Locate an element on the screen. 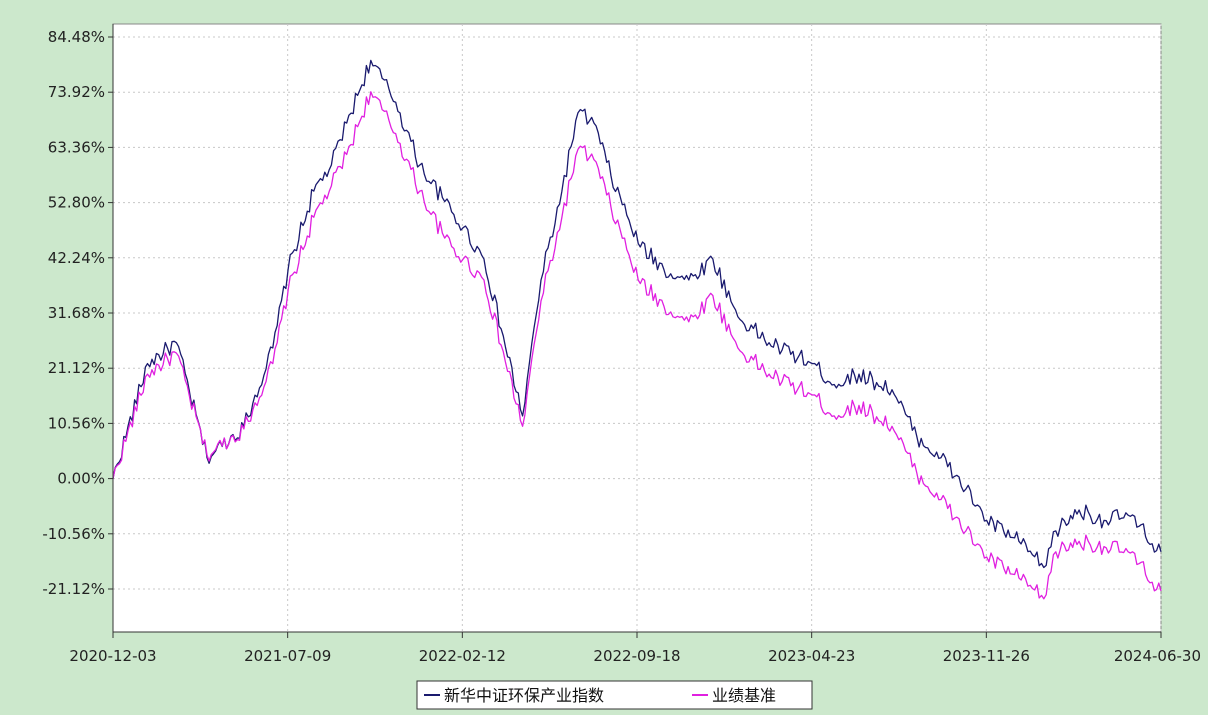  y-tick-label: 52.80% is located at coordinates (76, 203).